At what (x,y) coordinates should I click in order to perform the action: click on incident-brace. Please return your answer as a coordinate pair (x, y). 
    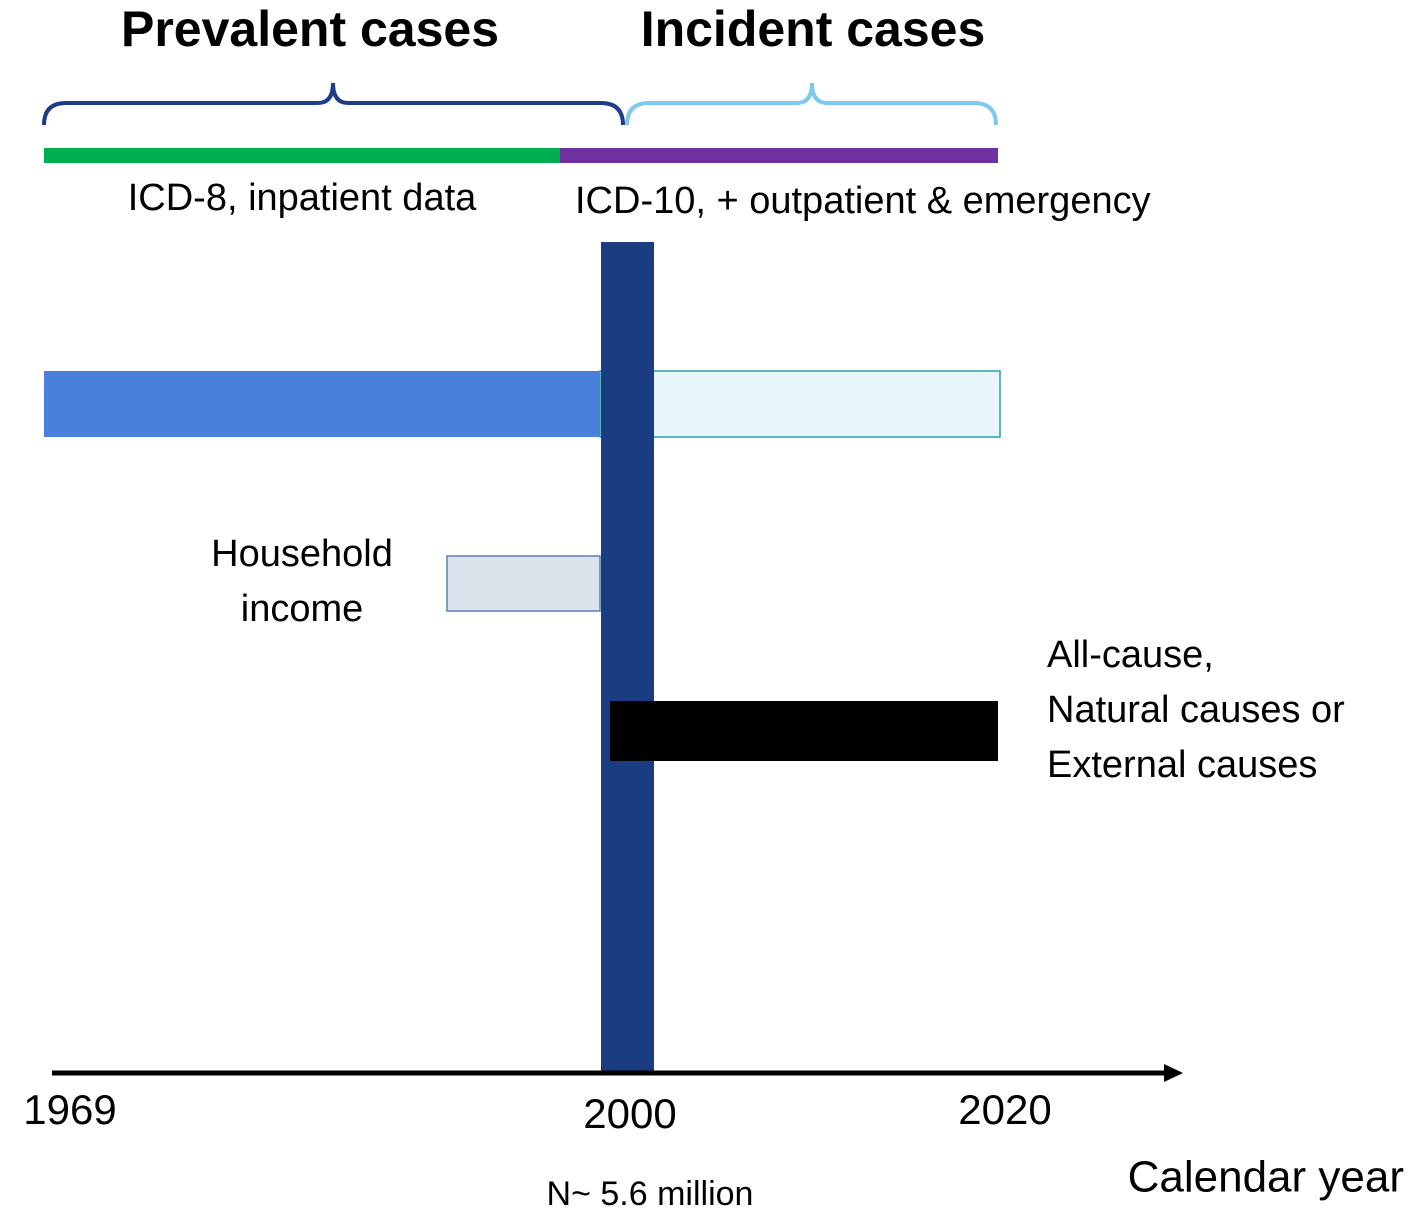
    Looking at the image, I should click on (811, 104).